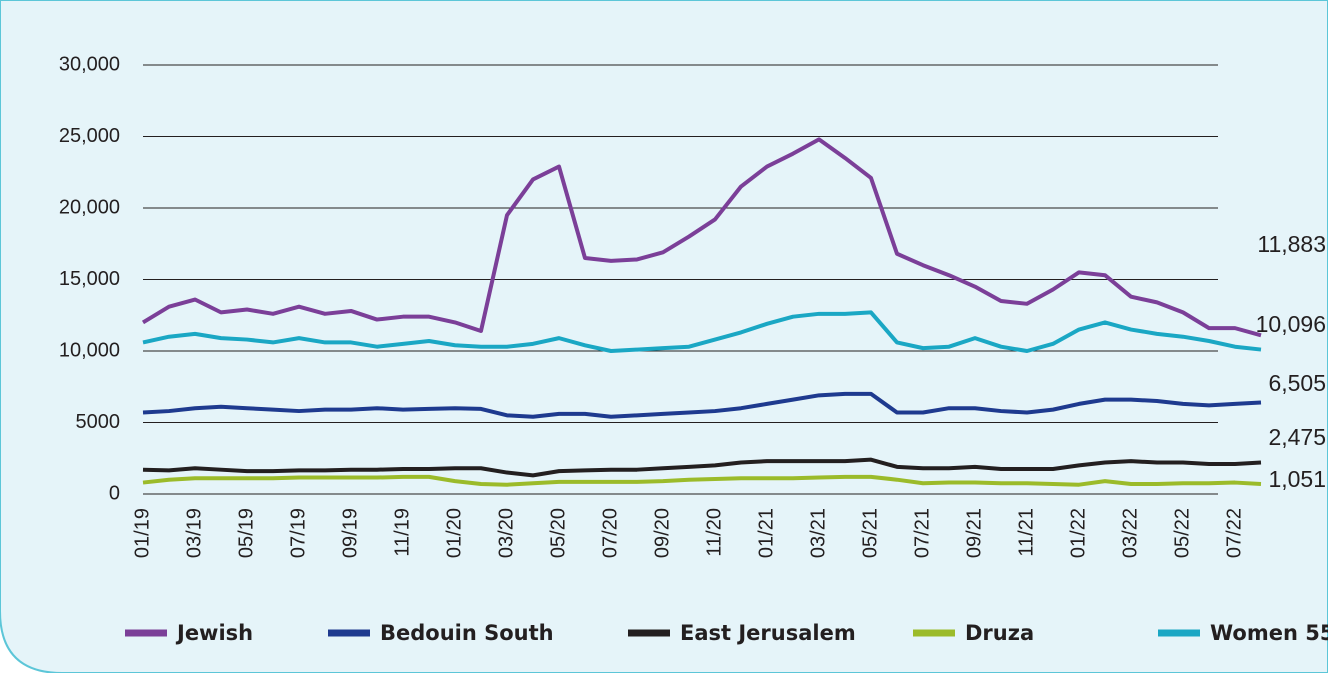 The height and width of the screenshot is (673, 1328). I want to click on y-tick-label: 20,000, so click(89, 207).